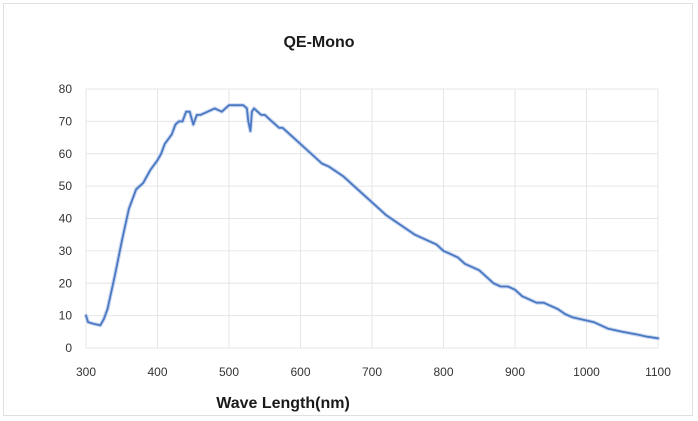 The image size is (698, 421). What do you see at coordinates (66, 283) in the screenshot?
I see `y-tick-label: 20` at bounding box center [66, 283].